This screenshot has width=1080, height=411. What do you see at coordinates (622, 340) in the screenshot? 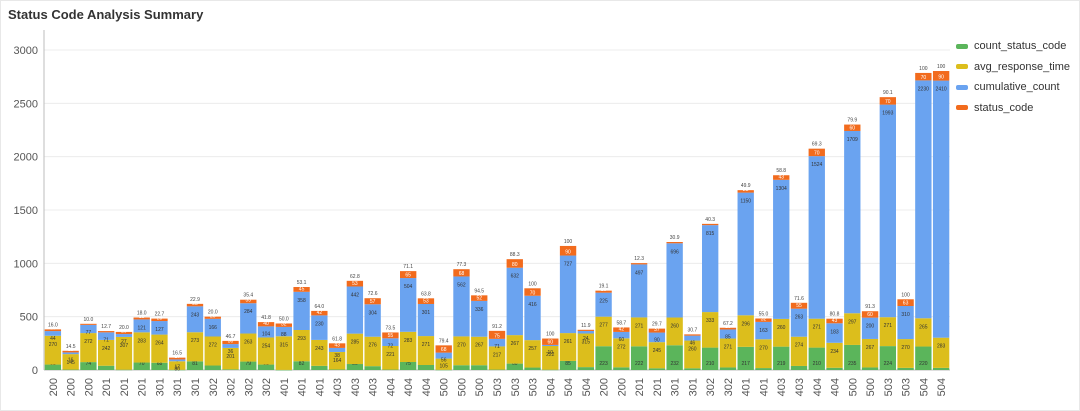
I see `data-label: 60` at bounding box center [622, 340].